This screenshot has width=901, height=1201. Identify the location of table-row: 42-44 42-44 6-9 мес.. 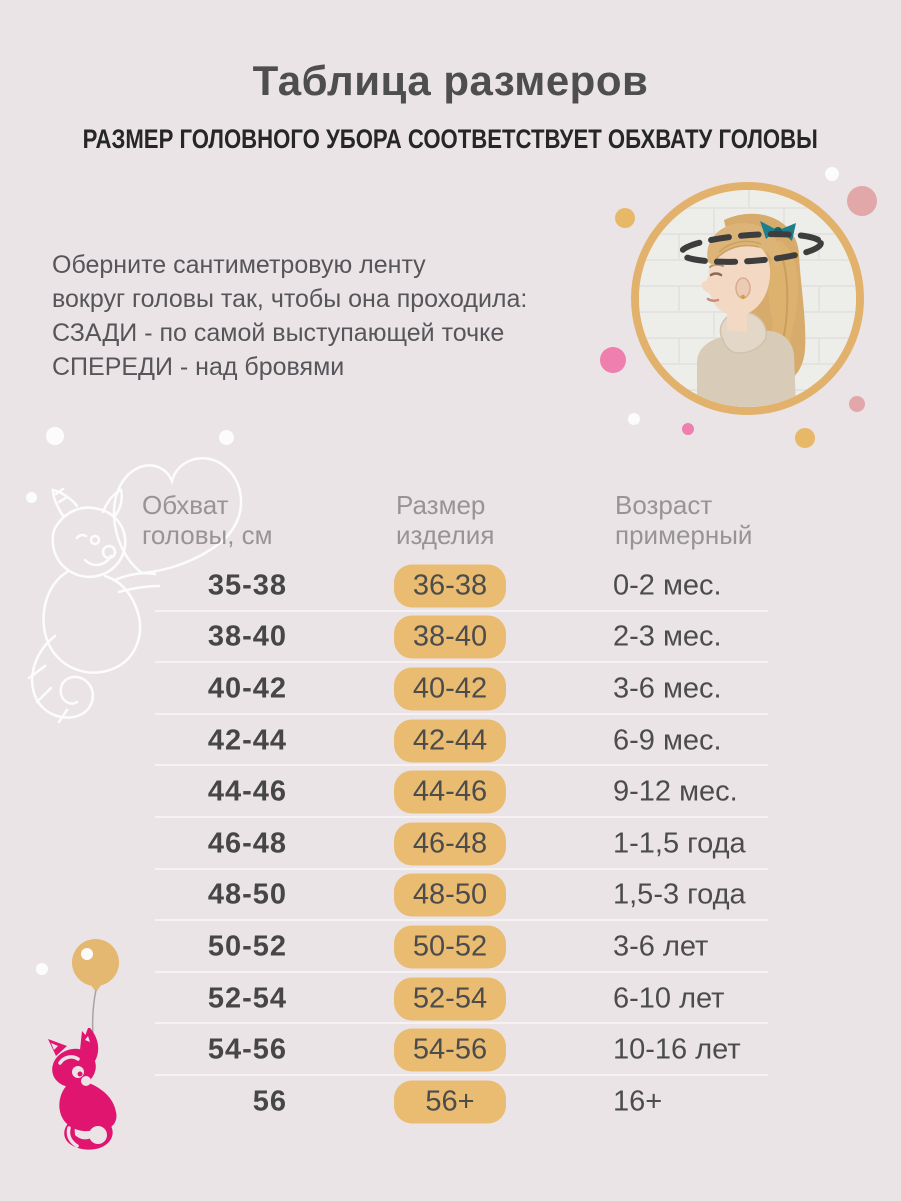
(450, 741).